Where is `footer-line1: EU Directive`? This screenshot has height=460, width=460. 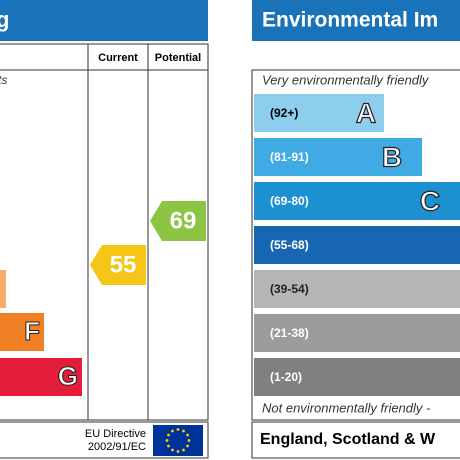
footer-line1: EU Directive is located at coordinates (115, 434).